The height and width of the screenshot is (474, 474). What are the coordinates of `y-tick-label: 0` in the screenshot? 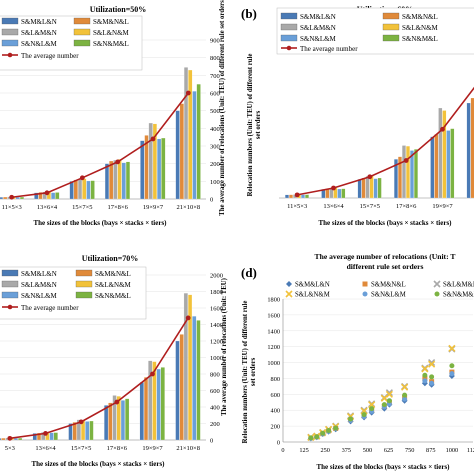 It's located at (278, 443).